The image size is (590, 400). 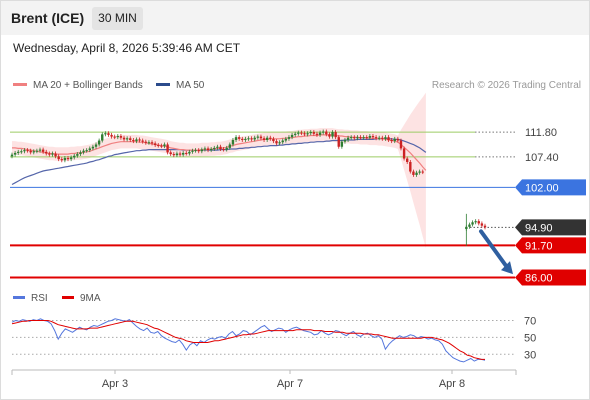 I want to click on level-tag-91.70, so click(x=550, y=245).